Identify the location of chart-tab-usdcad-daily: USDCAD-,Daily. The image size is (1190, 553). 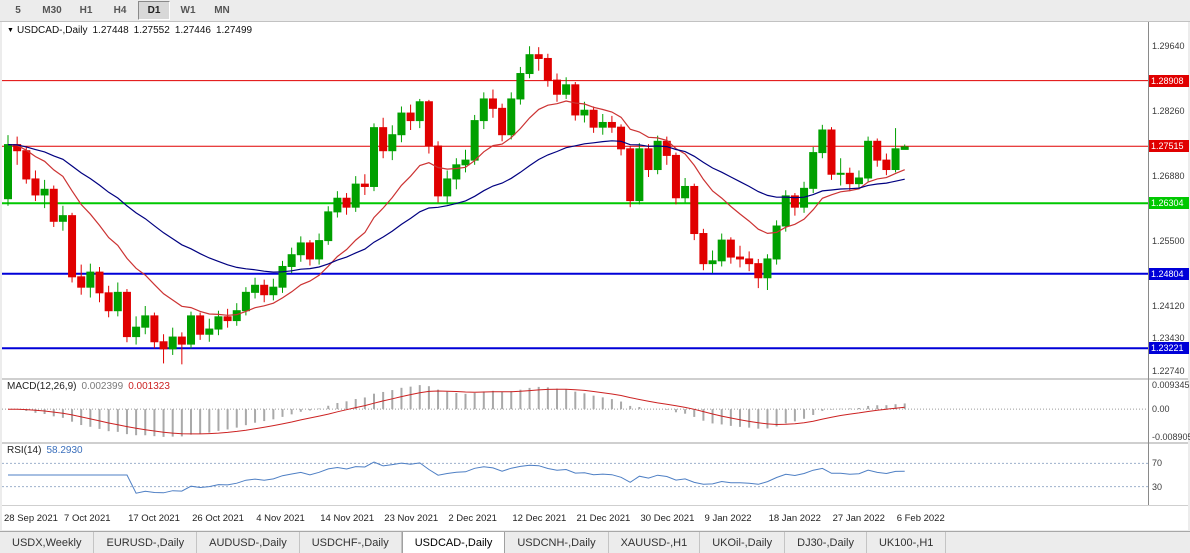
(453, 542).